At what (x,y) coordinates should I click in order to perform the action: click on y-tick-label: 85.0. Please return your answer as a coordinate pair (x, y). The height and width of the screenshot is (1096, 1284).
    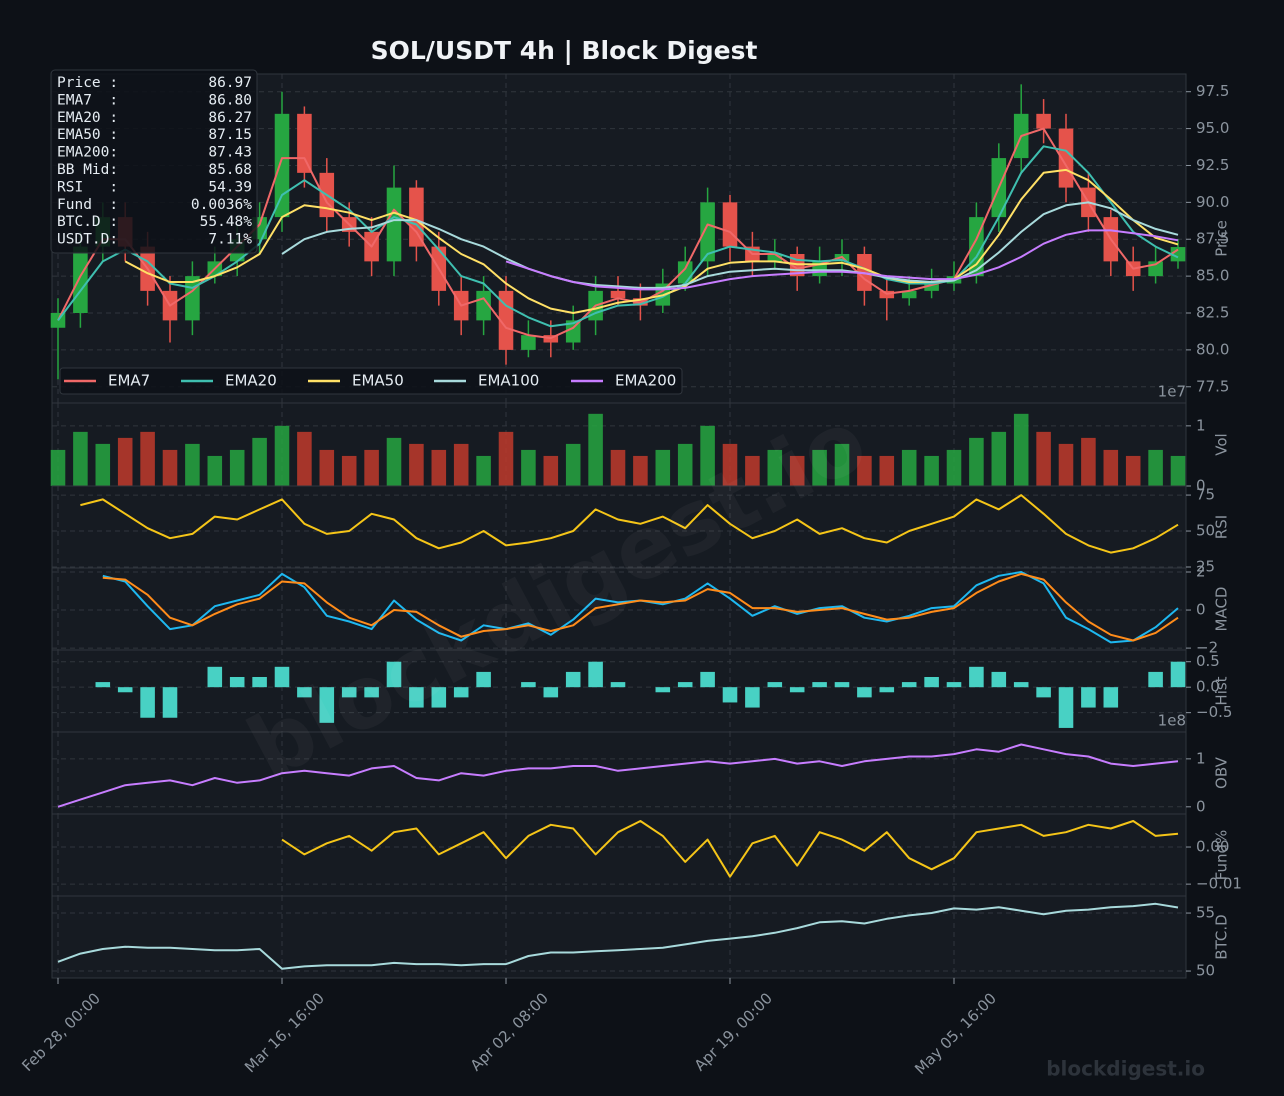
    Looking at the image, I should click on (1212, 276).